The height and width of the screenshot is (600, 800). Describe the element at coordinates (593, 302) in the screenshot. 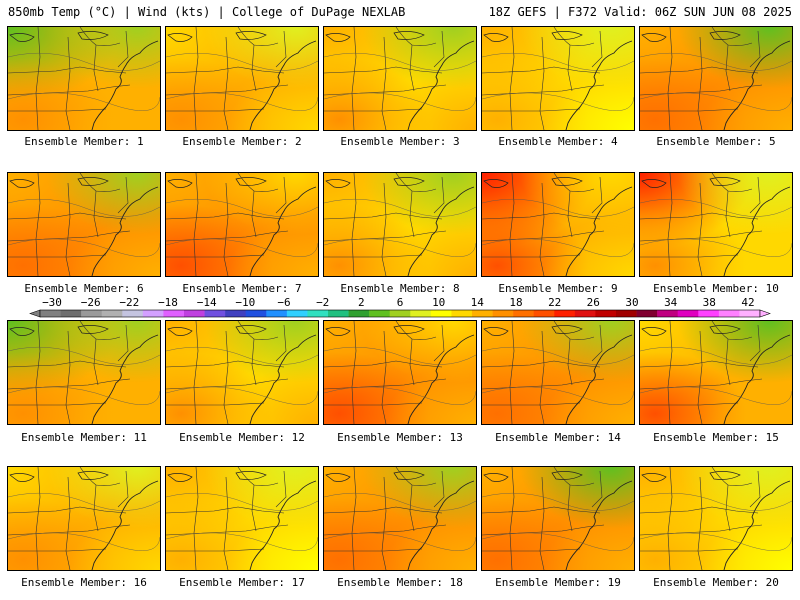

I see `colorbar-tick-label: 26` at that location.